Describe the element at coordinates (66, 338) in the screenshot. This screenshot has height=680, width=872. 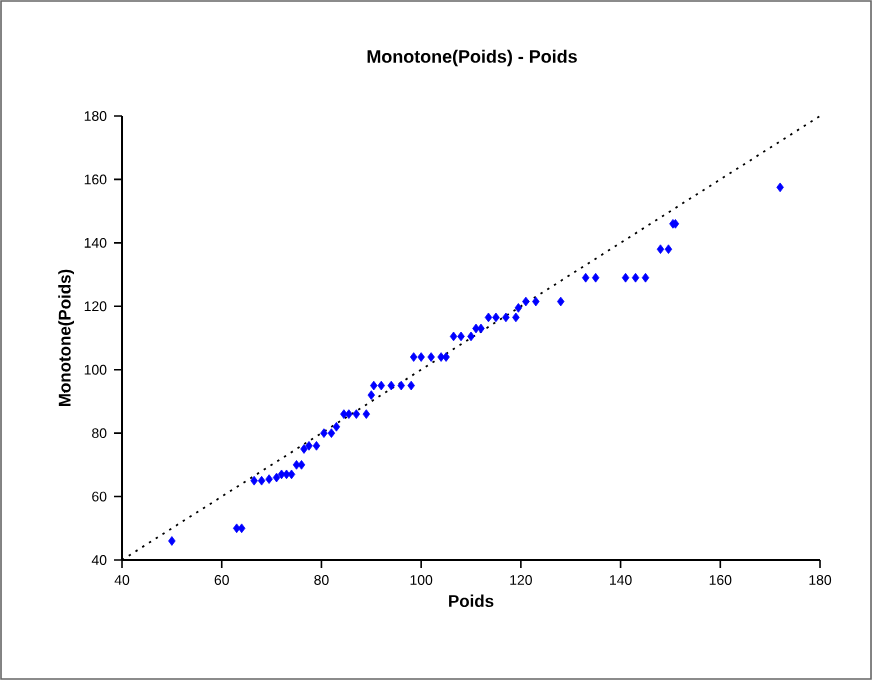
I see `y-axis-title: Monotone(Poids)` at that location.